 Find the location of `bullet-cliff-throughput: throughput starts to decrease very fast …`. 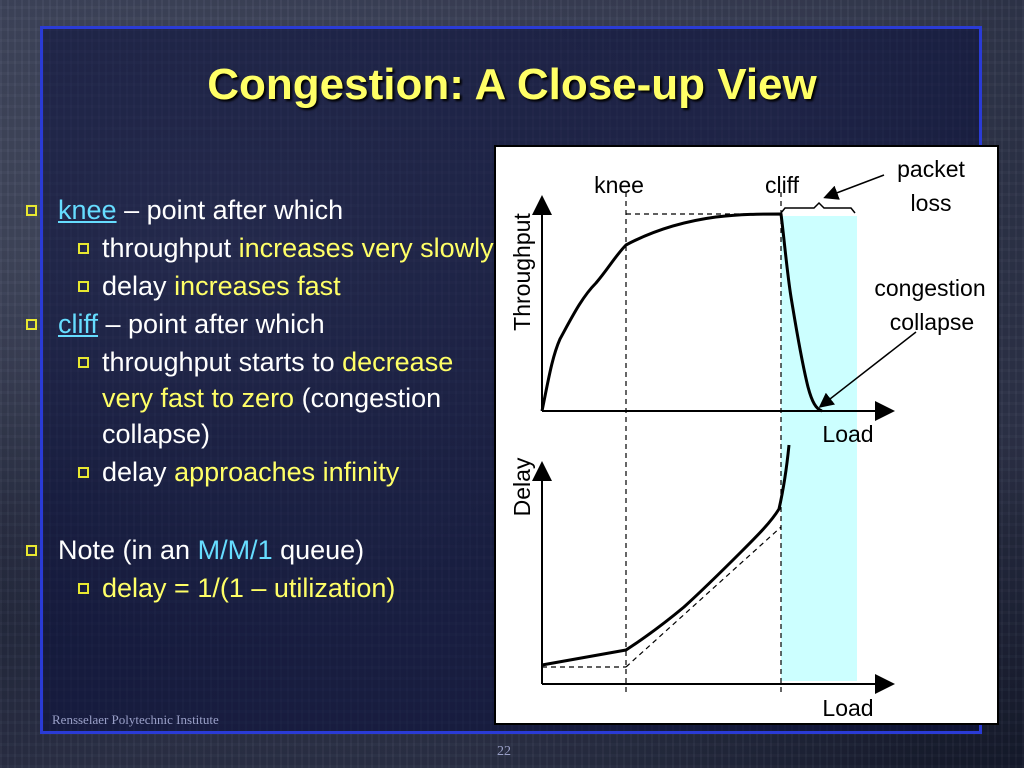

bullet-cliff-throughput: throughput starts to decrease very fast … is located at coordinates (264, 398).